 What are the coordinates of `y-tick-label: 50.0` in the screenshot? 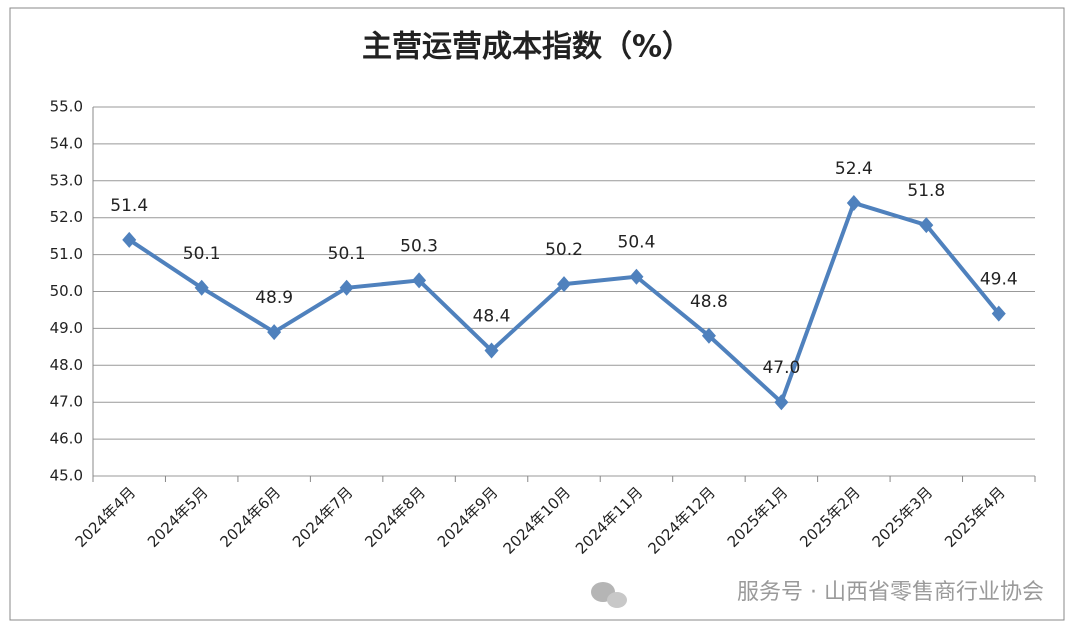 It's located at (66, 291).